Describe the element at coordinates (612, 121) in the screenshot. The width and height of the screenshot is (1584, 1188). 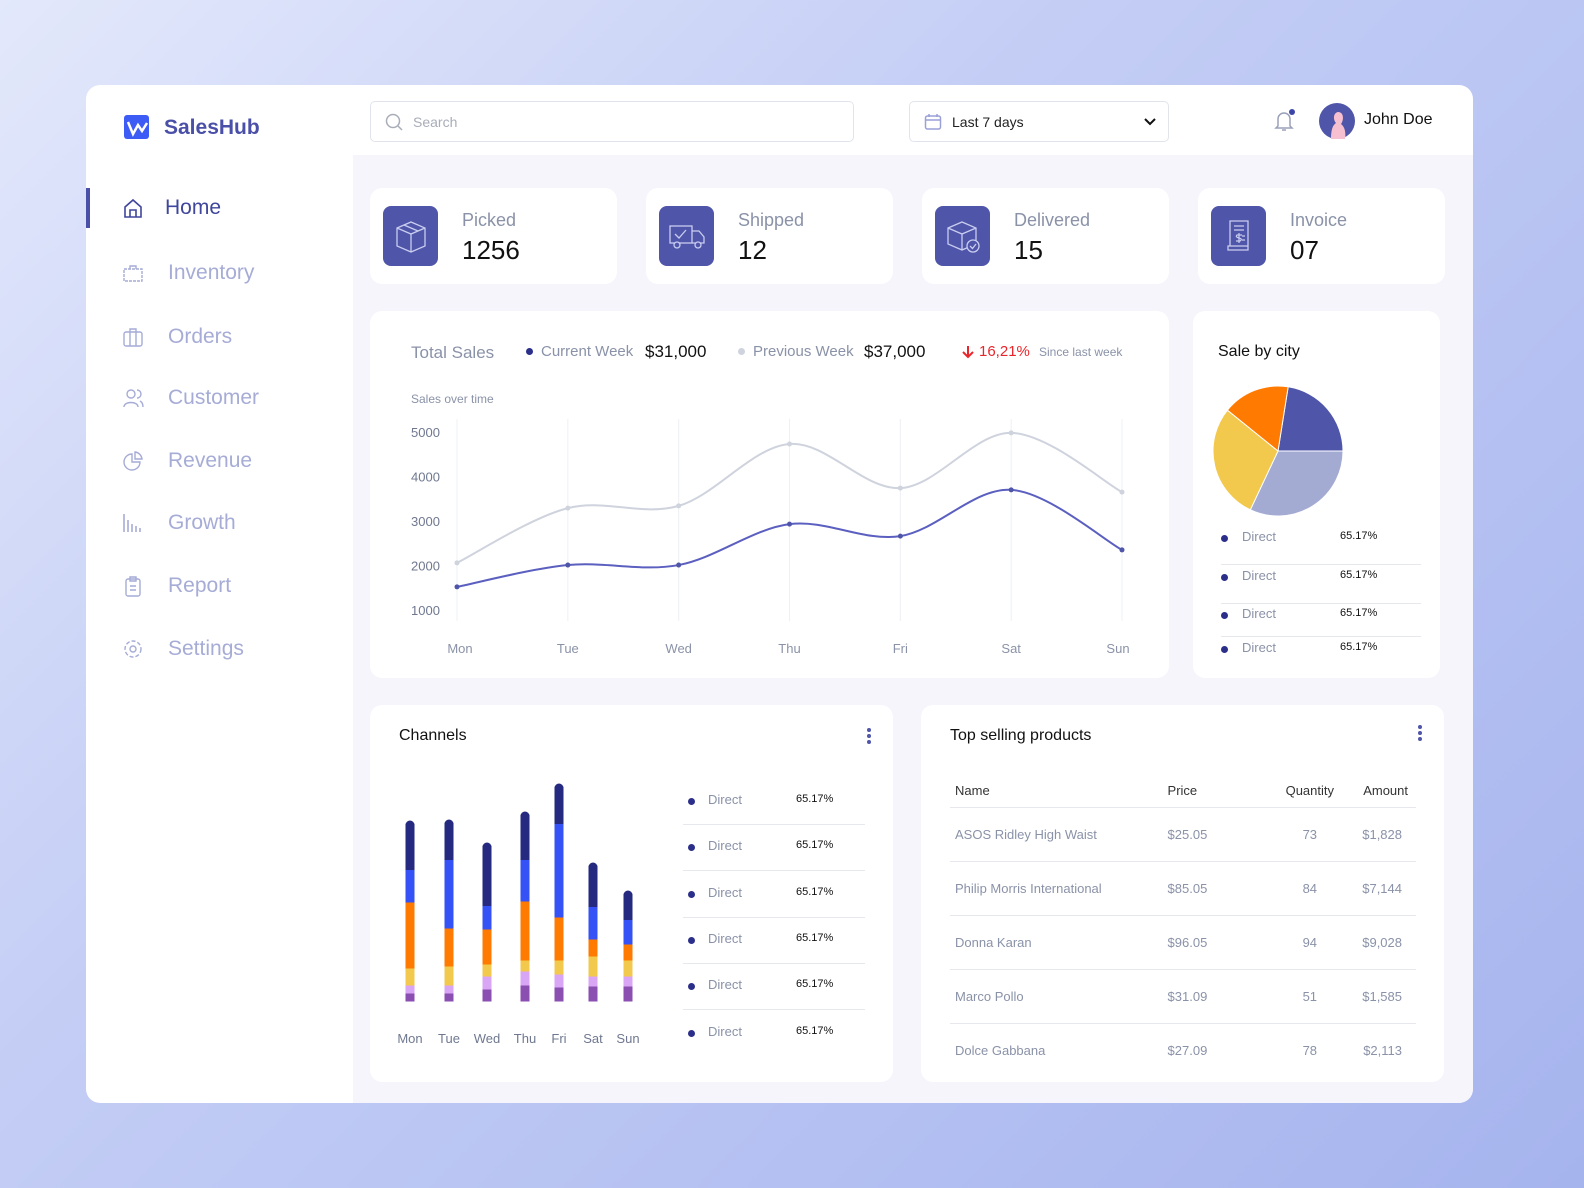
I see `search-input: Search` at that location.